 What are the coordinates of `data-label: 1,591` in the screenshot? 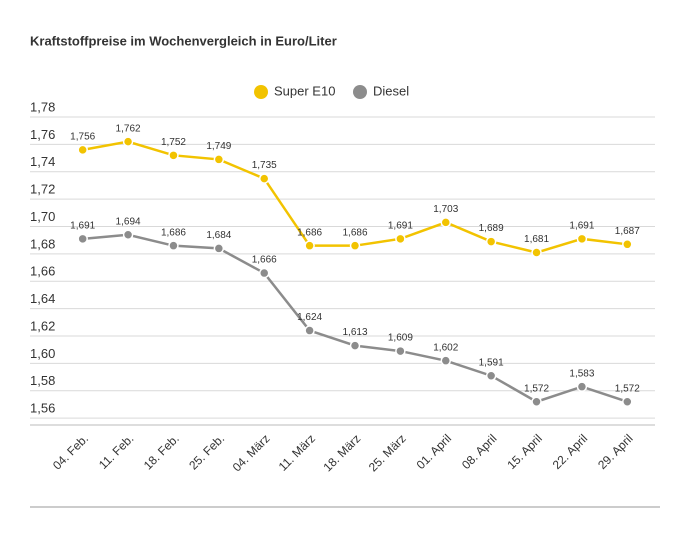 It's located at (491, 362).